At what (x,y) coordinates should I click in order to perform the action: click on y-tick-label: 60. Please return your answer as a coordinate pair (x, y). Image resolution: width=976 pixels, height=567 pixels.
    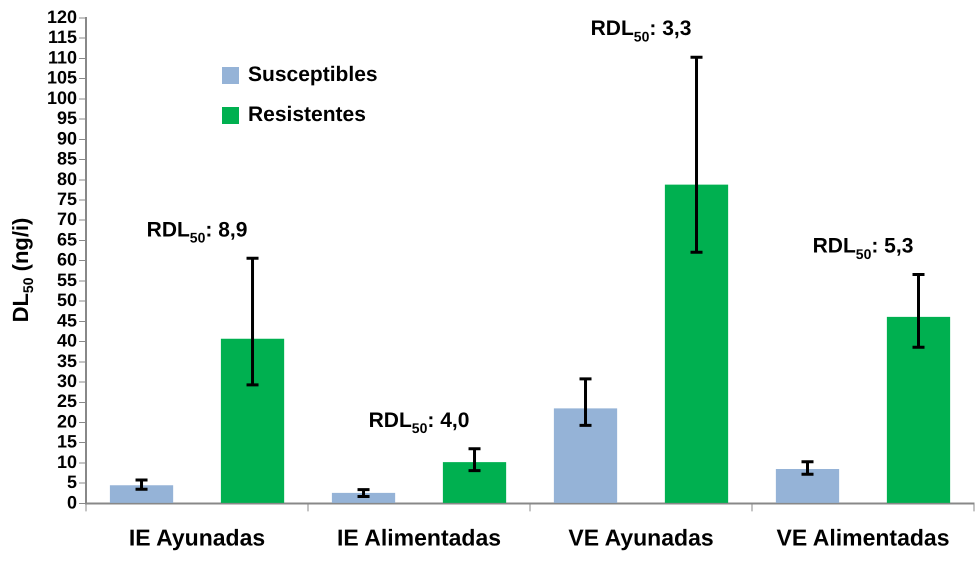
    Looking at the image, I should click on (67, 260).